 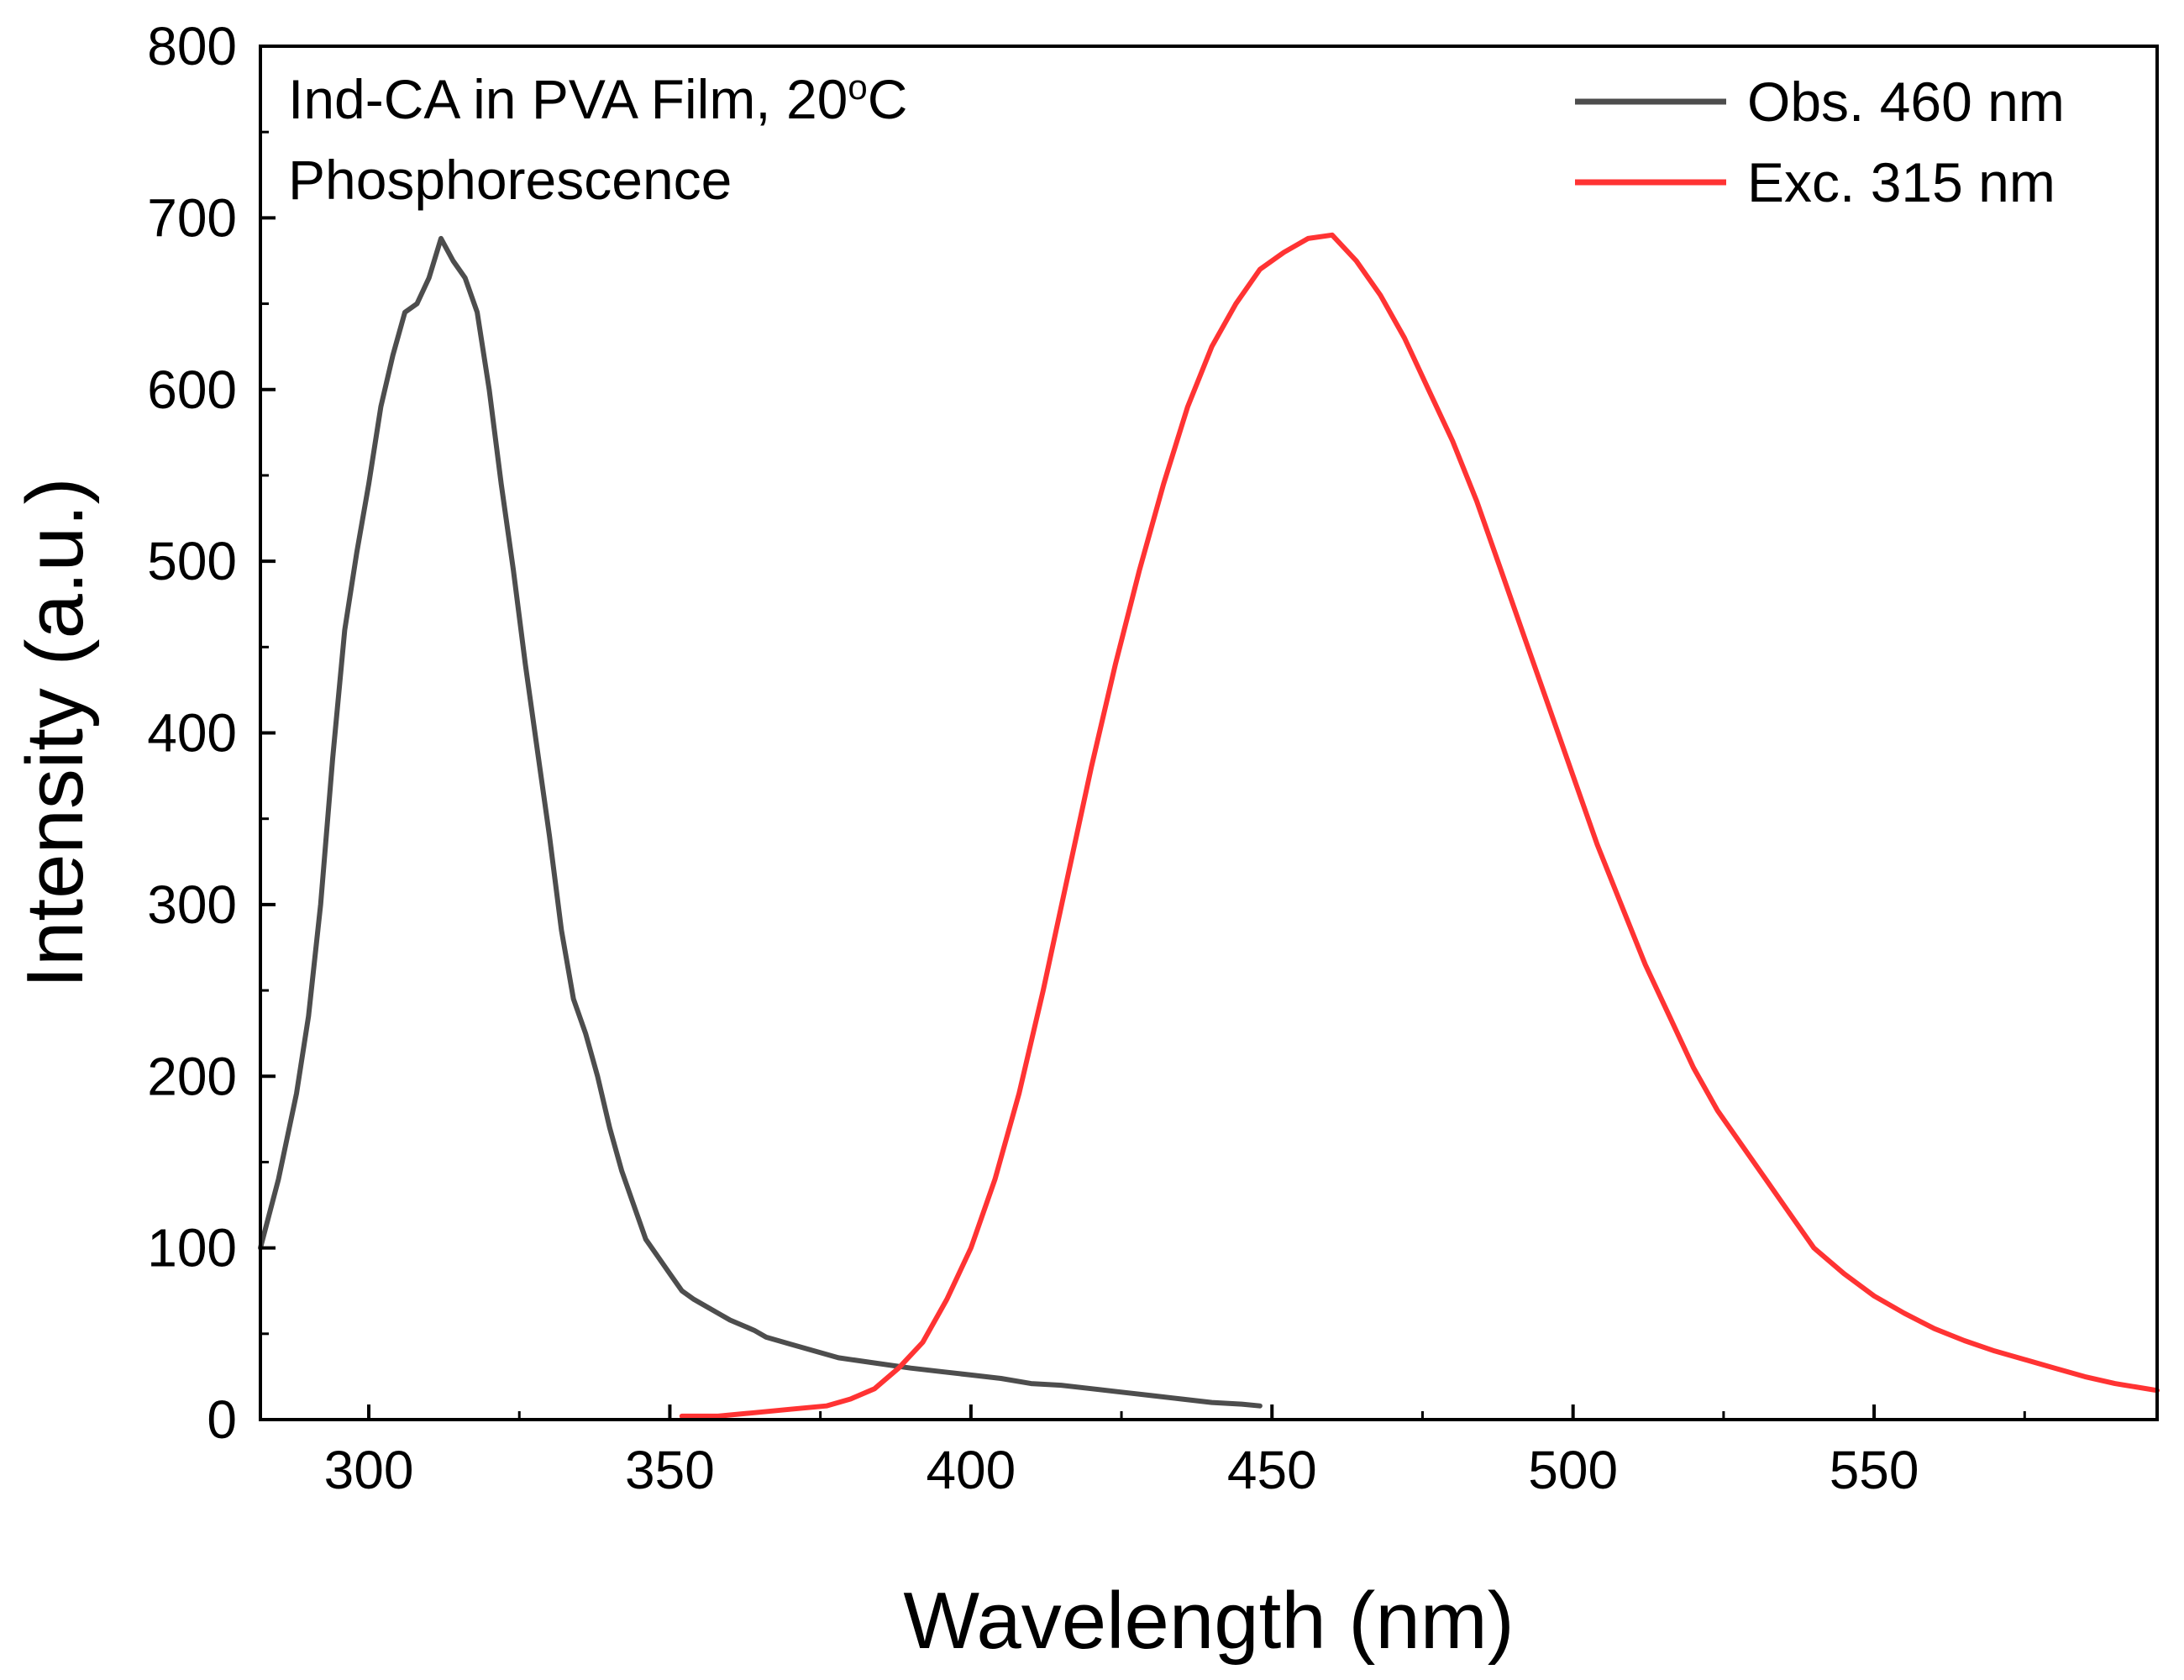 I want to click on annotation-unit-celsius: C, so click(x=888, y=99).